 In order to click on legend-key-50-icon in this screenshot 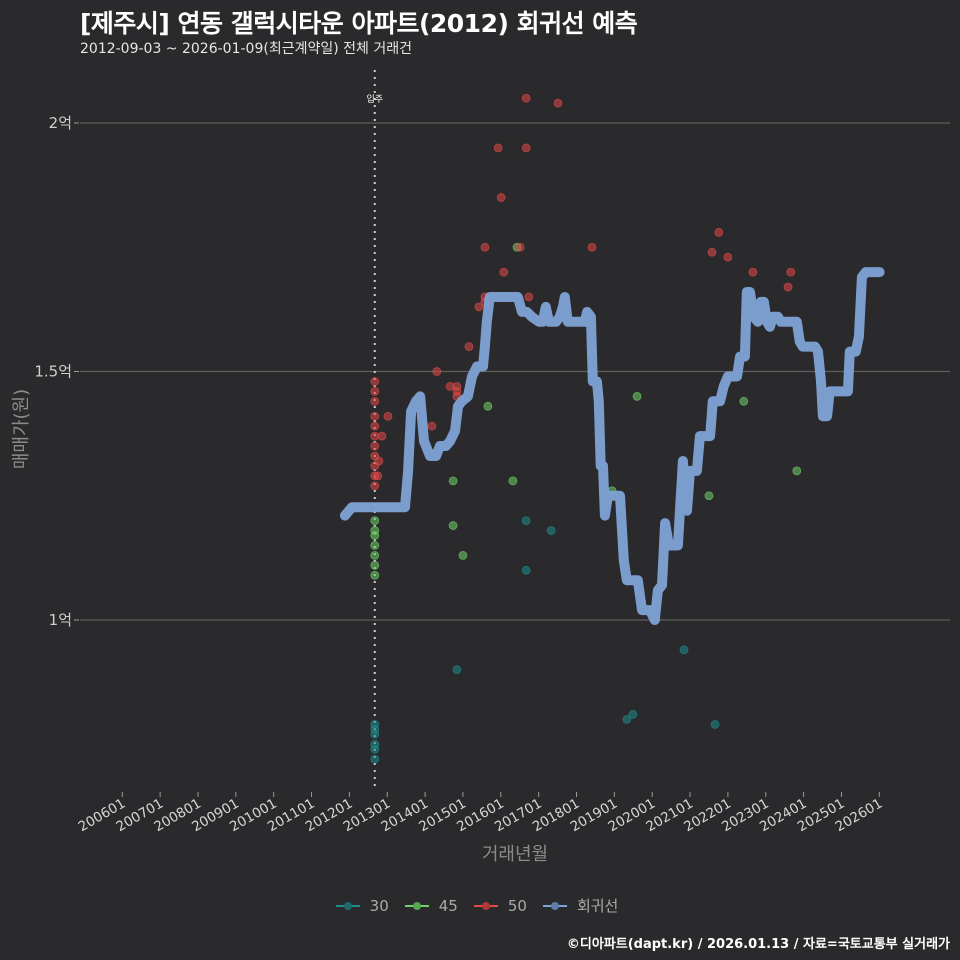, I will do `click(485, 906)`.